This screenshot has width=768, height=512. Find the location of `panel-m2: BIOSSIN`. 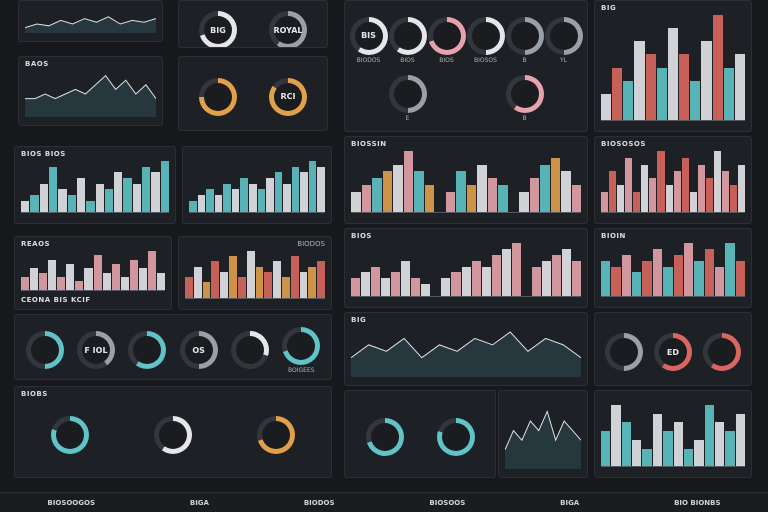

panel-m2: BIOSSIN is located at coordinates (466, 180).